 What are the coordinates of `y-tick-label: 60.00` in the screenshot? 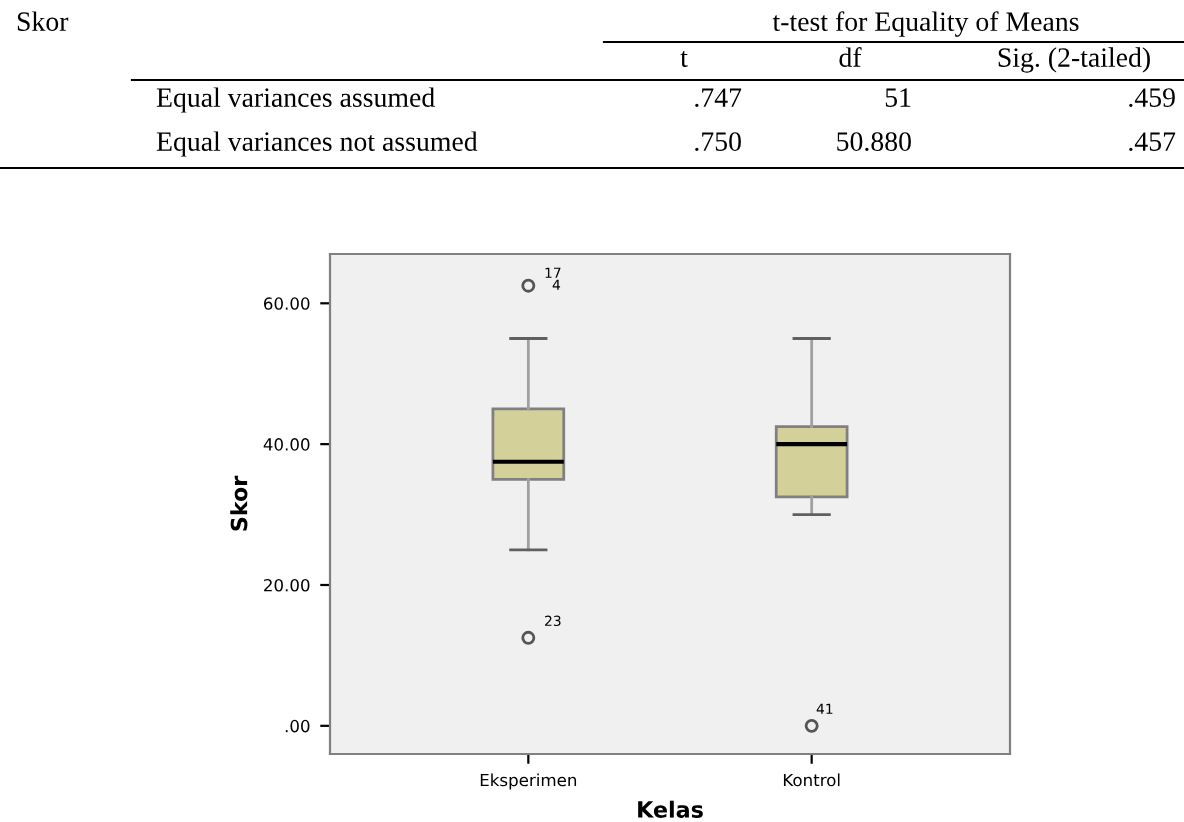 It's located at (287, 303).